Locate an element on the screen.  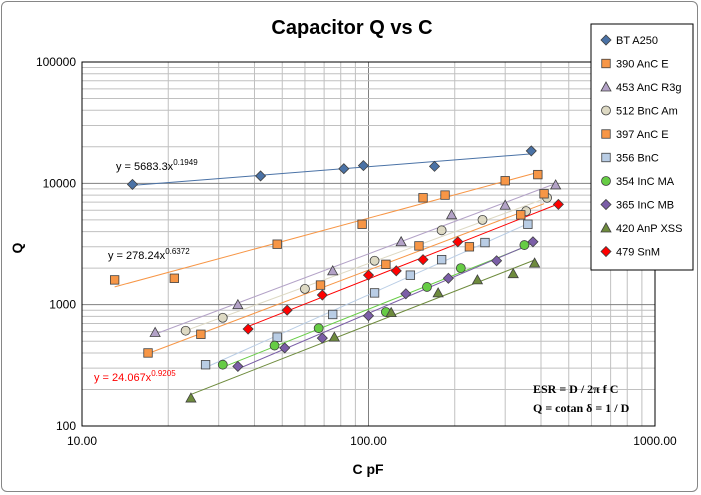
x-axis-title: C pF is located at coordinates (368, 469).